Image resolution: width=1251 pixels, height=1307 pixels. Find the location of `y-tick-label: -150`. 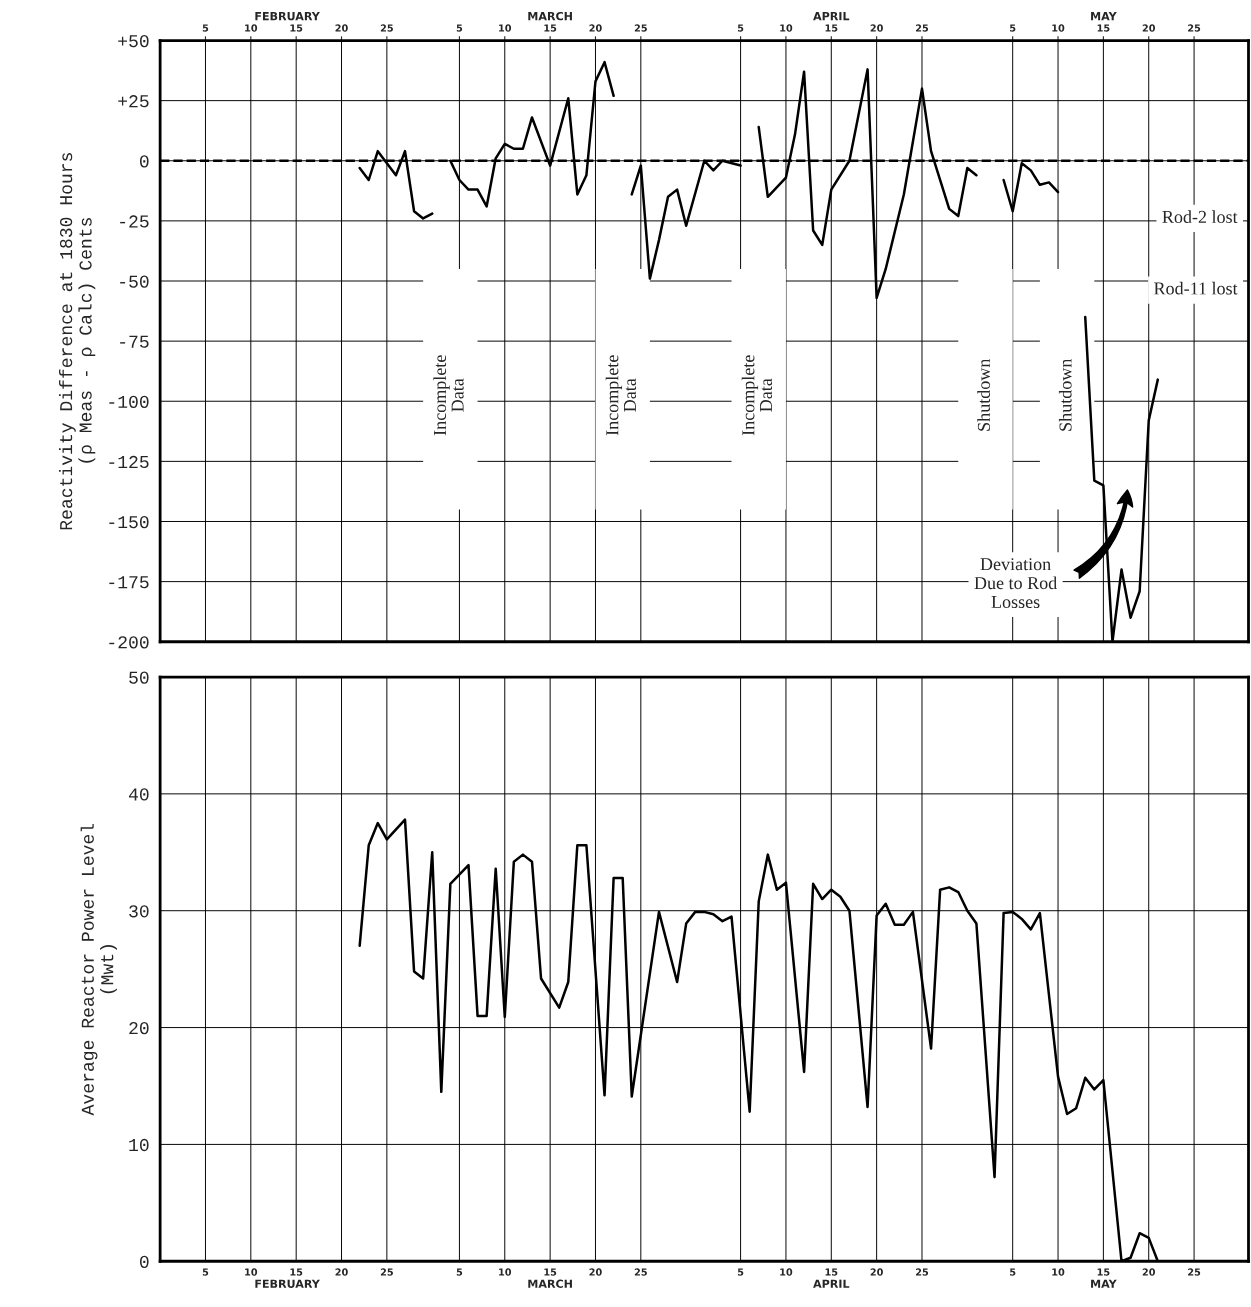

y-tick-label: -150 is located at coordinates (129, 522).